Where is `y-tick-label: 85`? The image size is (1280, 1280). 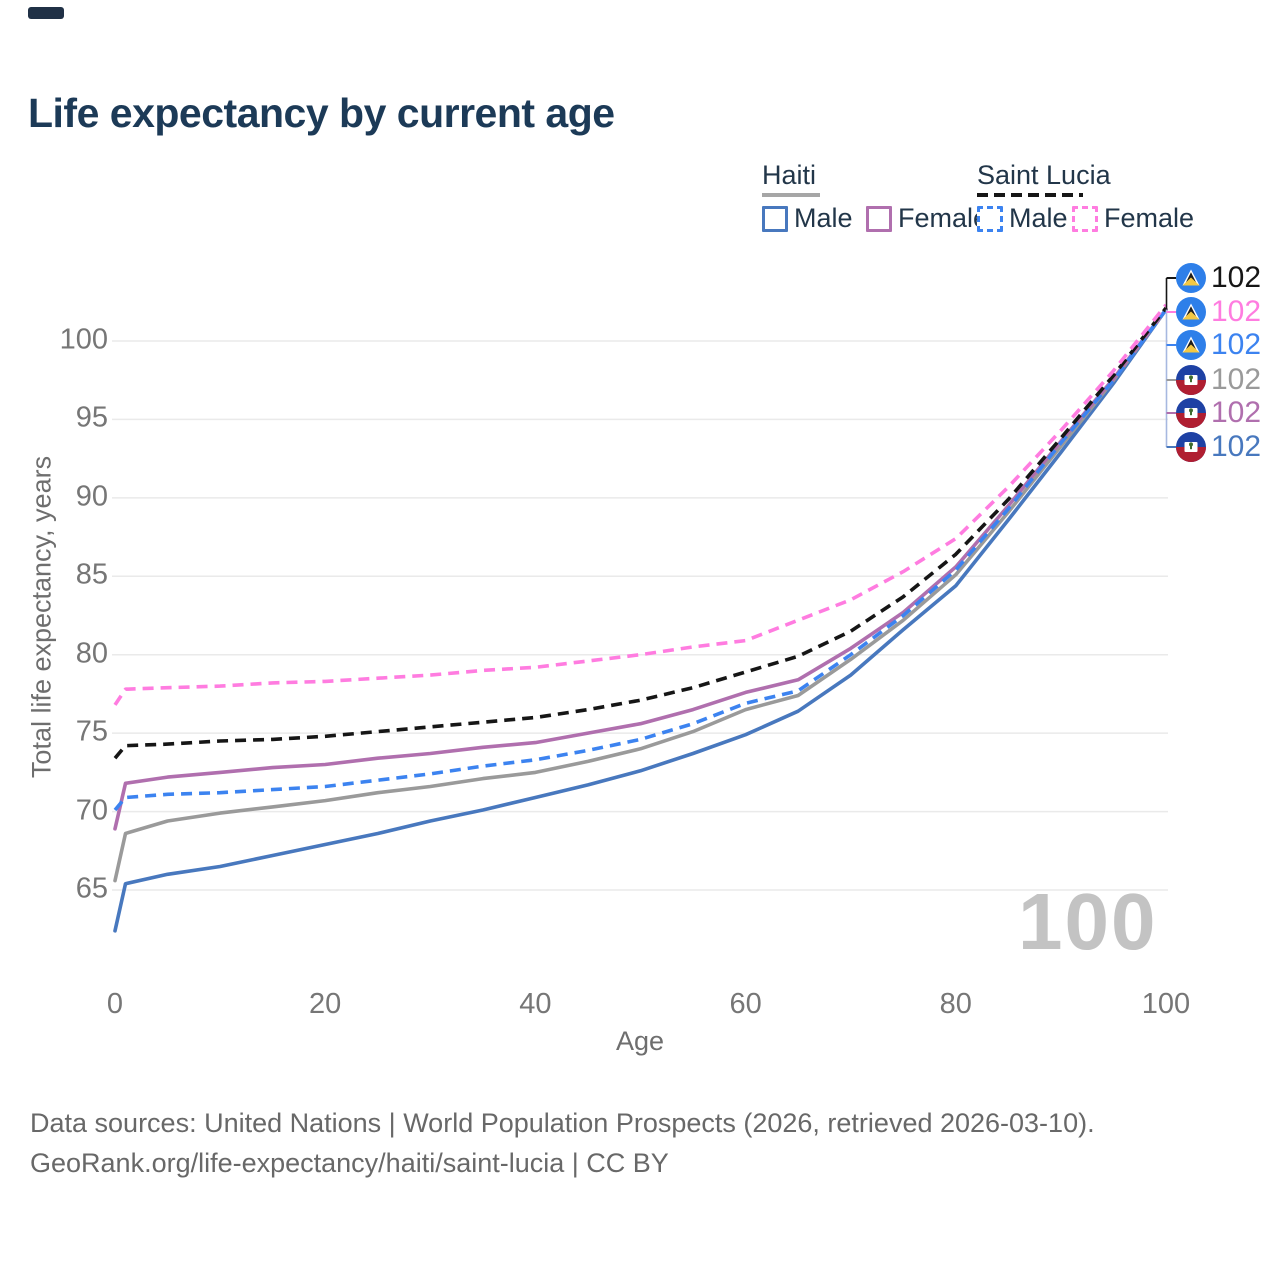 y-tick-label: 85 is located at coordinates (91, 574).